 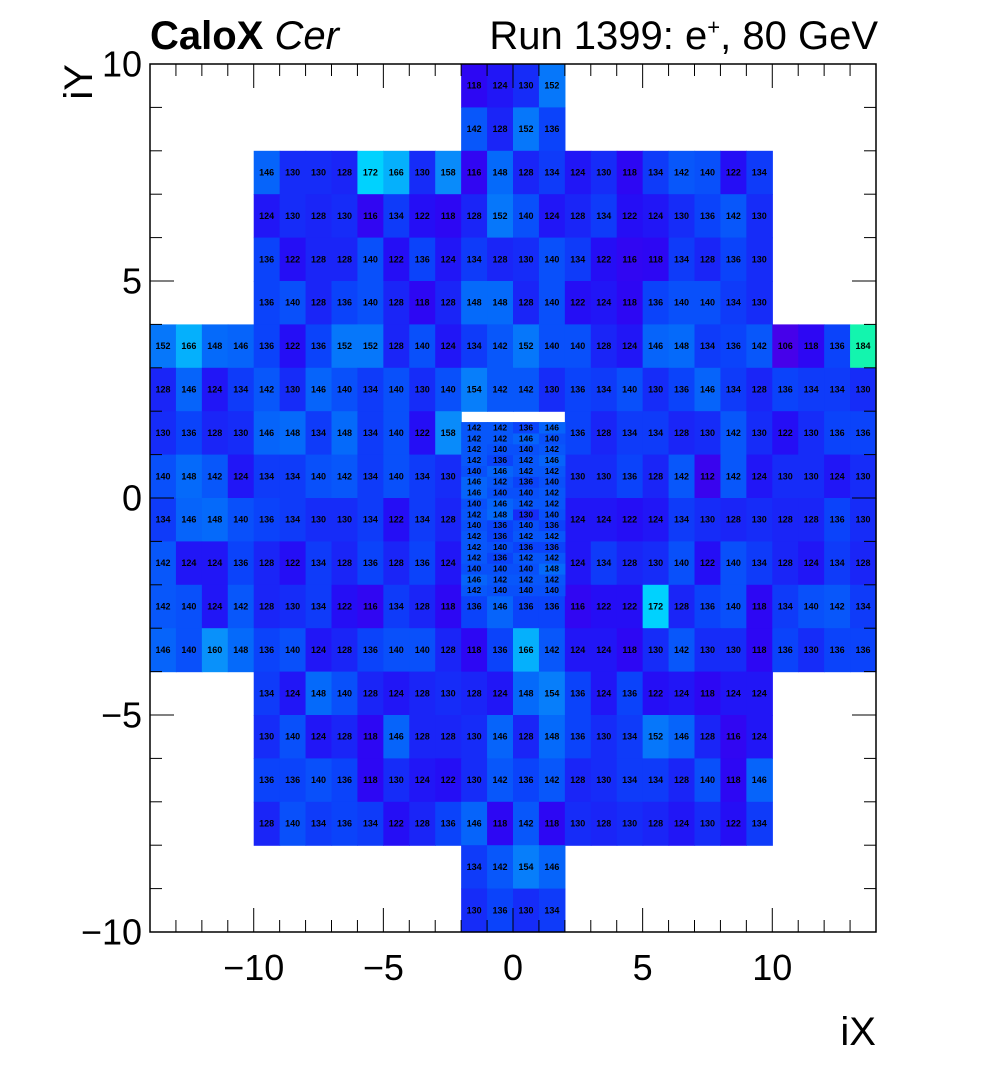 What do you see at coordinates (858, 1032) in the screenshot?
I see `x-axis-label: iX` at bounding box center [858, 1032].